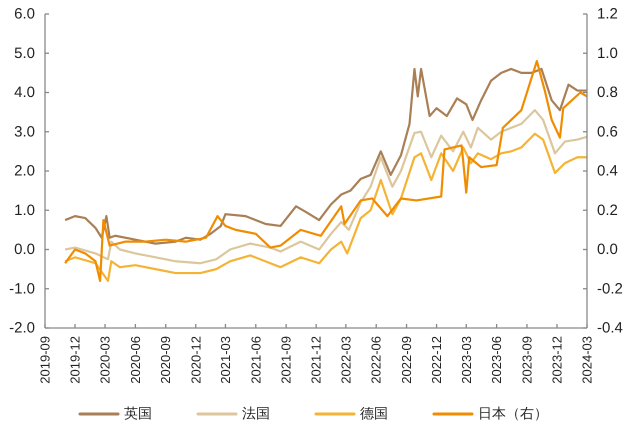 The height and width of the screenshot is (432, 630). Describe the element at coordinates (406, 360) in the screenshot. I see `x-tick-label: 2022-09` at that location.